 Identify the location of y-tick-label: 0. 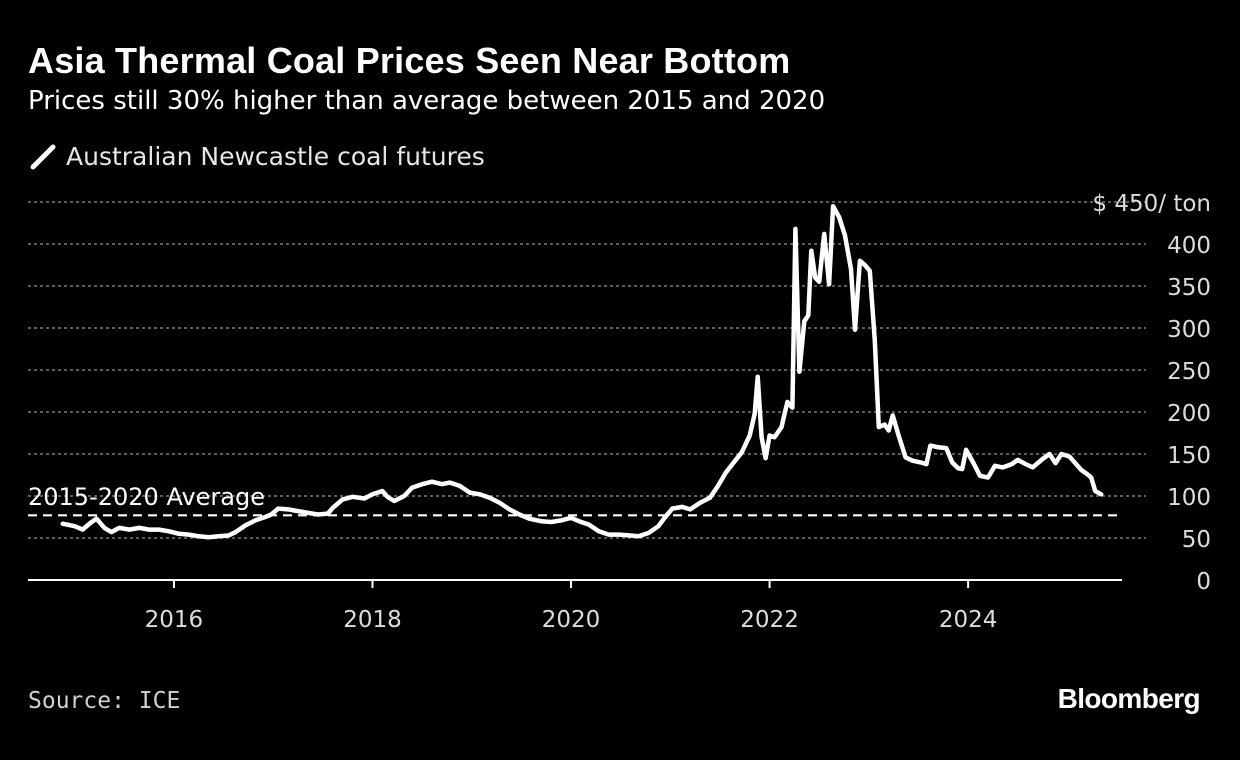
(1203, 582).